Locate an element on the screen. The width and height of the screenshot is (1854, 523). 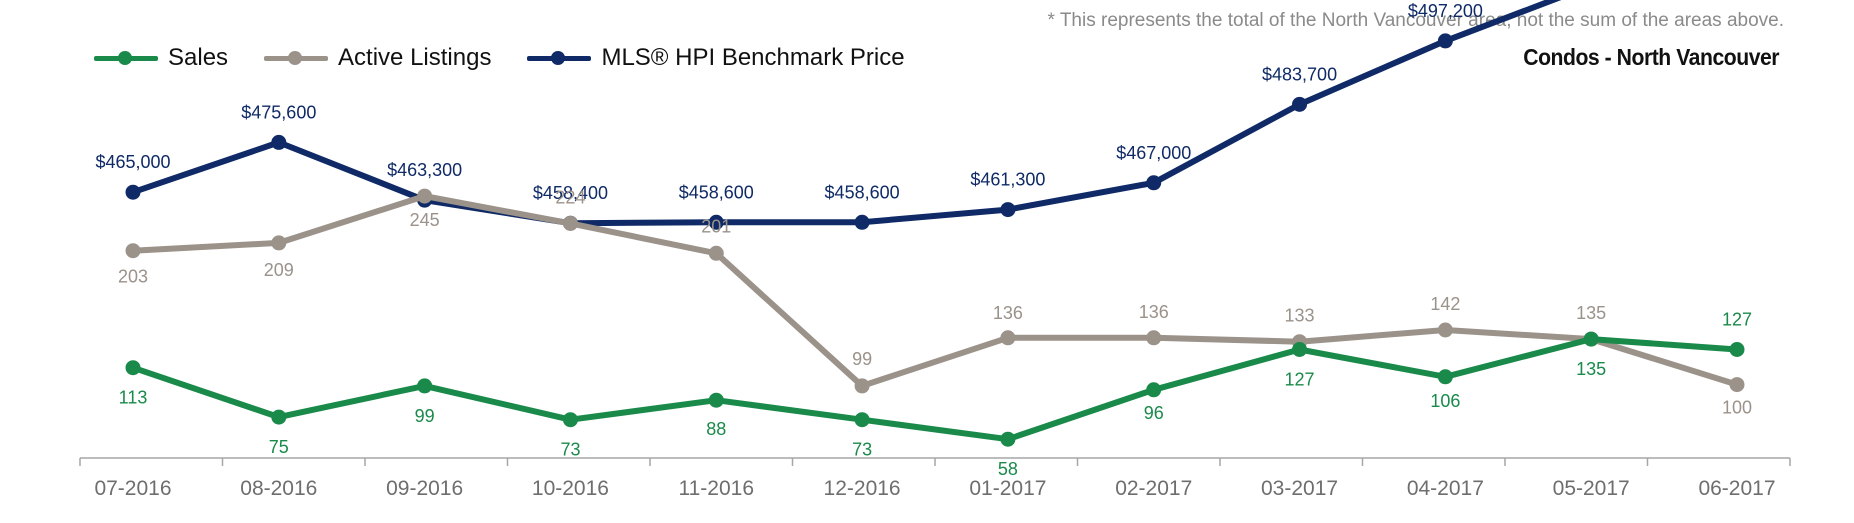
data-label-sales: 88 is located at coordinates (716, 429).